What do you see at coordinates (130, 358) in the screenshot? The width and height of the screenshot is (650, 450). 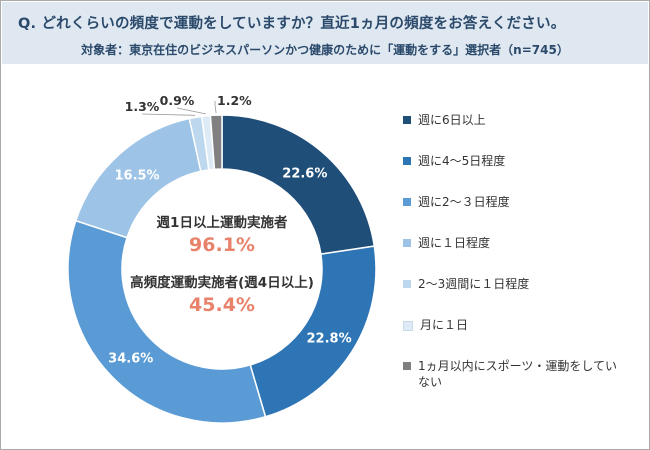 I see `slice-label-2-3days: 34.6%` at bounding box center [130, 358].